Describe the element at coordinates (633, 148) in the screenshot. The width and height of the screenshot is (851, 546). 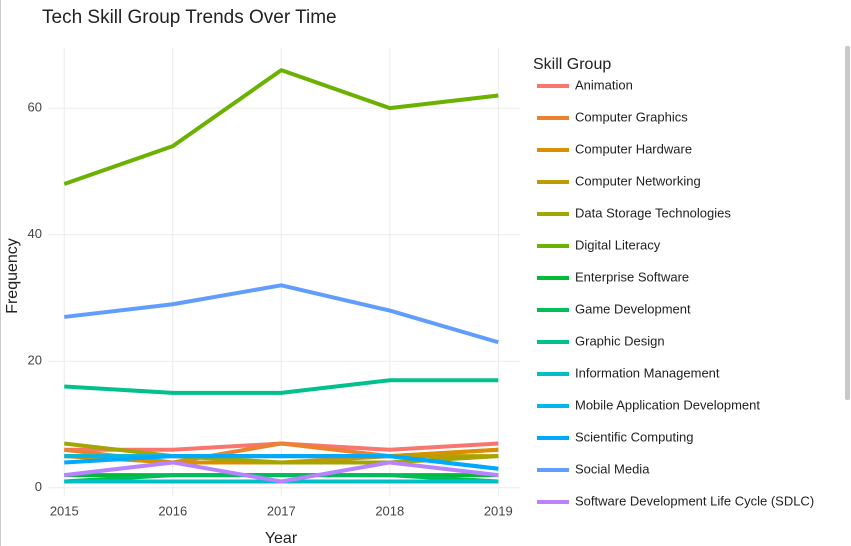
I see `legend-label: Computer Hardware` at that location.